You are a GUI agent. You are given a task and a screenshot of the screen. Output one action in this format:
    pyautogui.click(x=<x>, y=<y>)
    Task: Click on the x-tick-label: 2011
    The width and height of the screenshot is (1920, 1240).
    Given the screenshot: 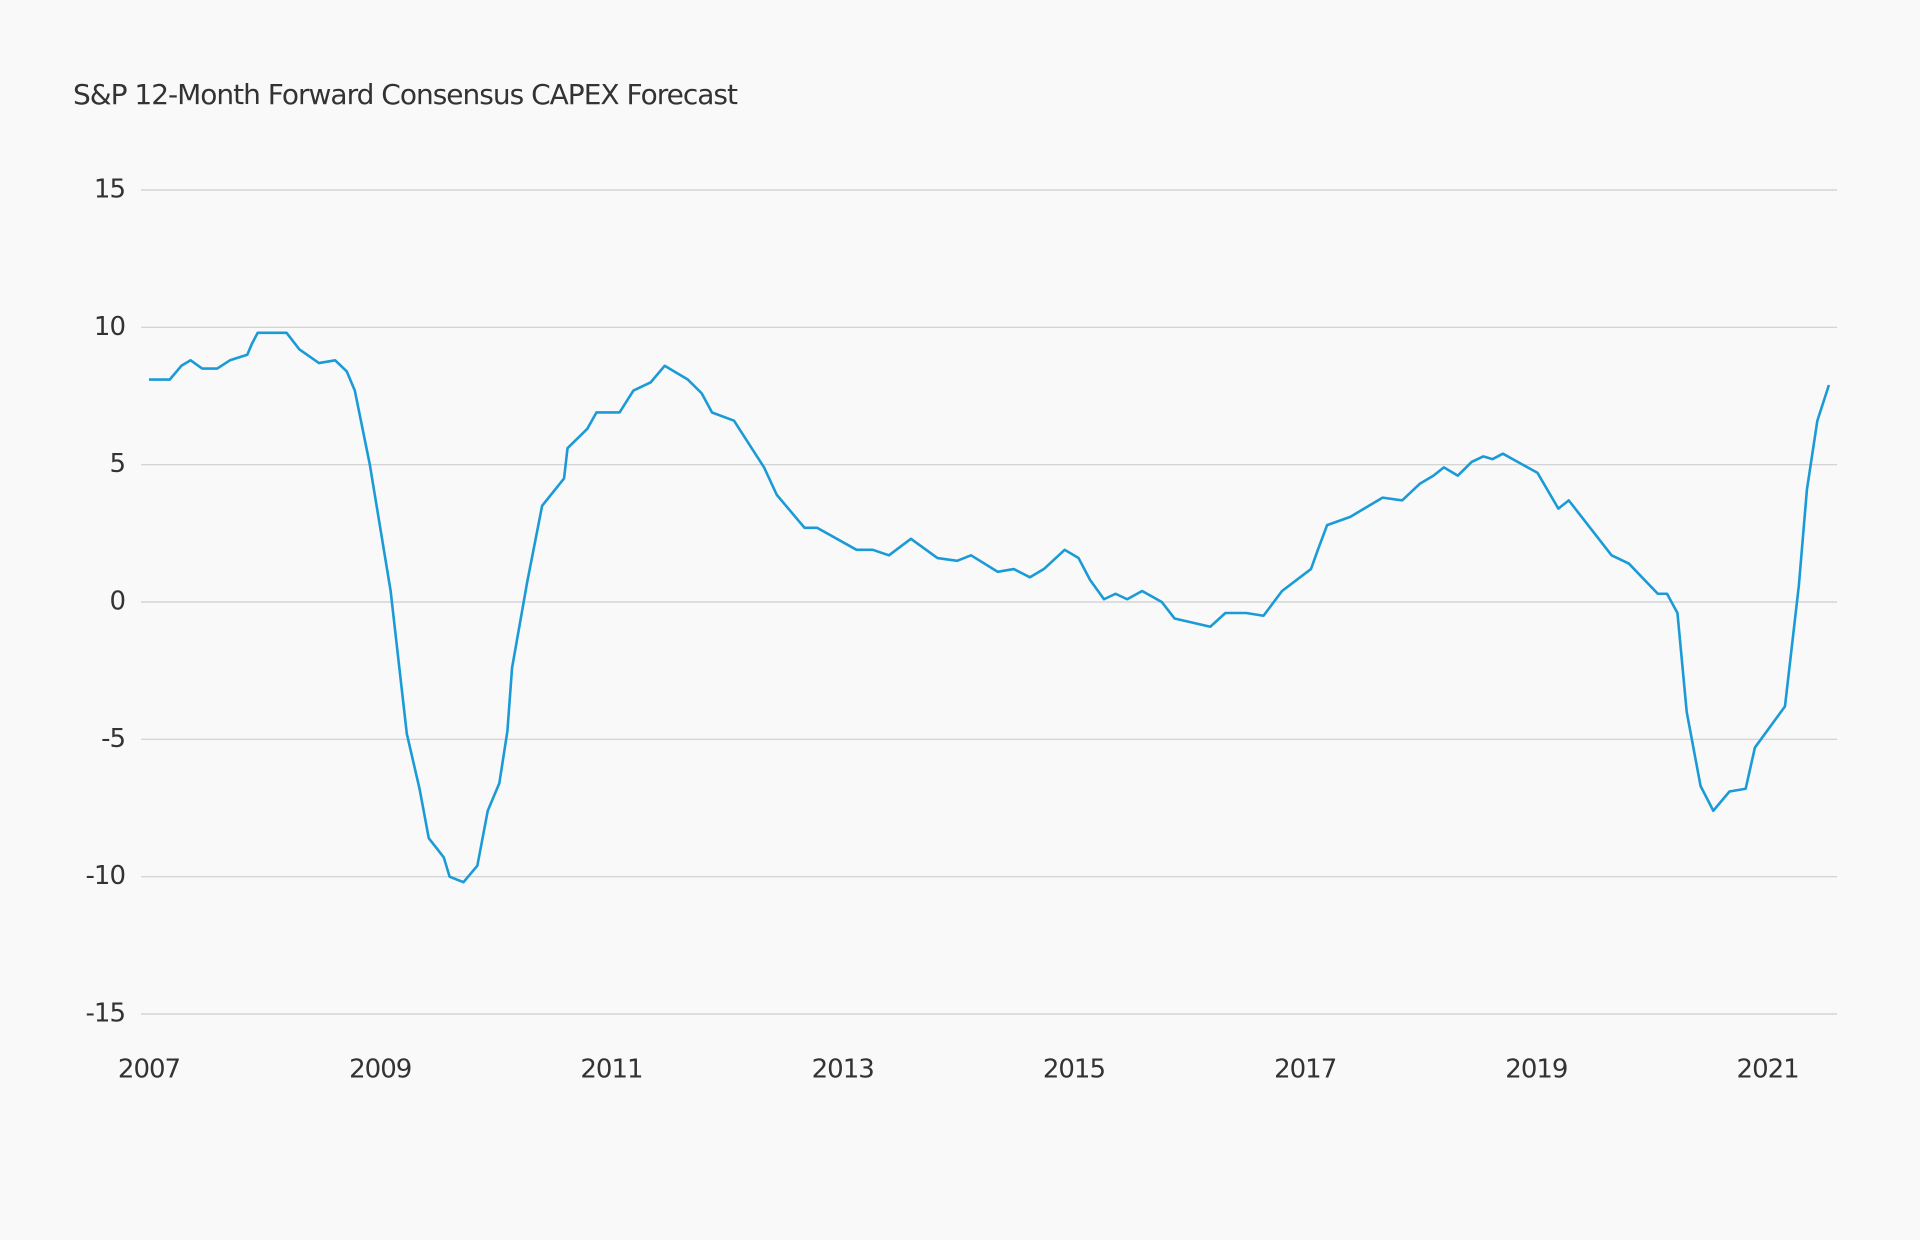 What is the action you would take?
    pyautogui.click(x=611, y=1070)
    